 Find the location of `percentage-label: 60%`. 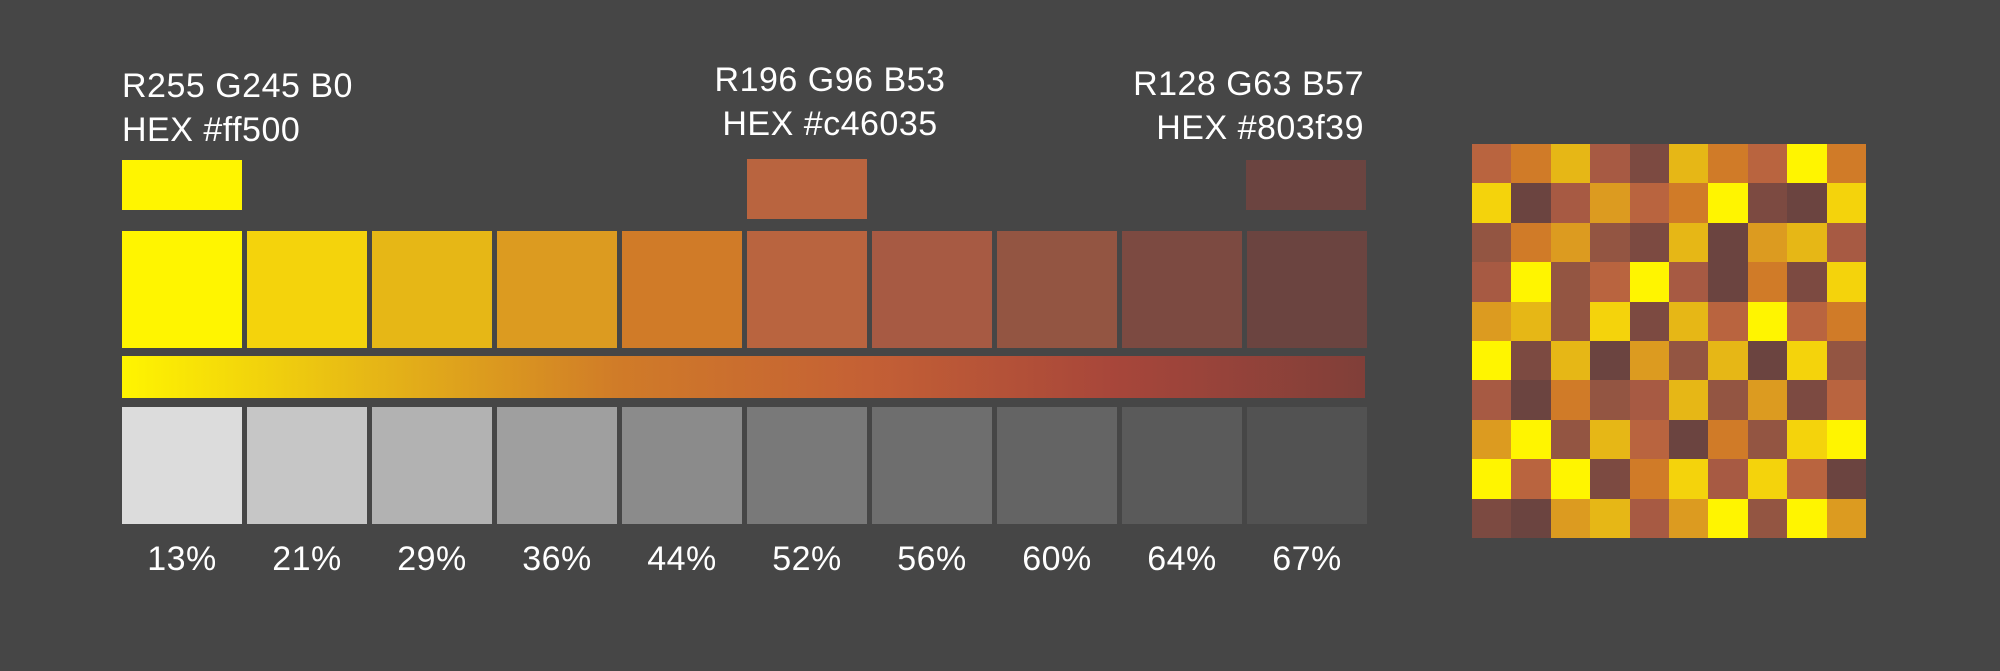

percentage-label: 60% is located at coordinates (1057, 559).